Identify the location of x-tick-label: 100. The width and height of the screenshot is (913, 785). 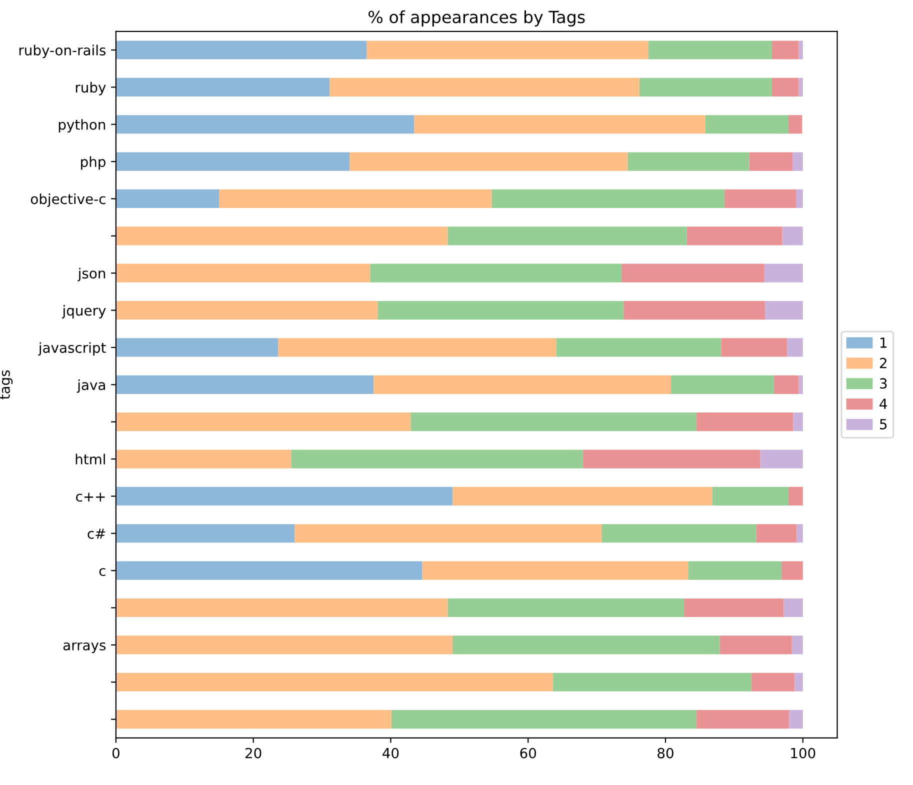
(803, 753).